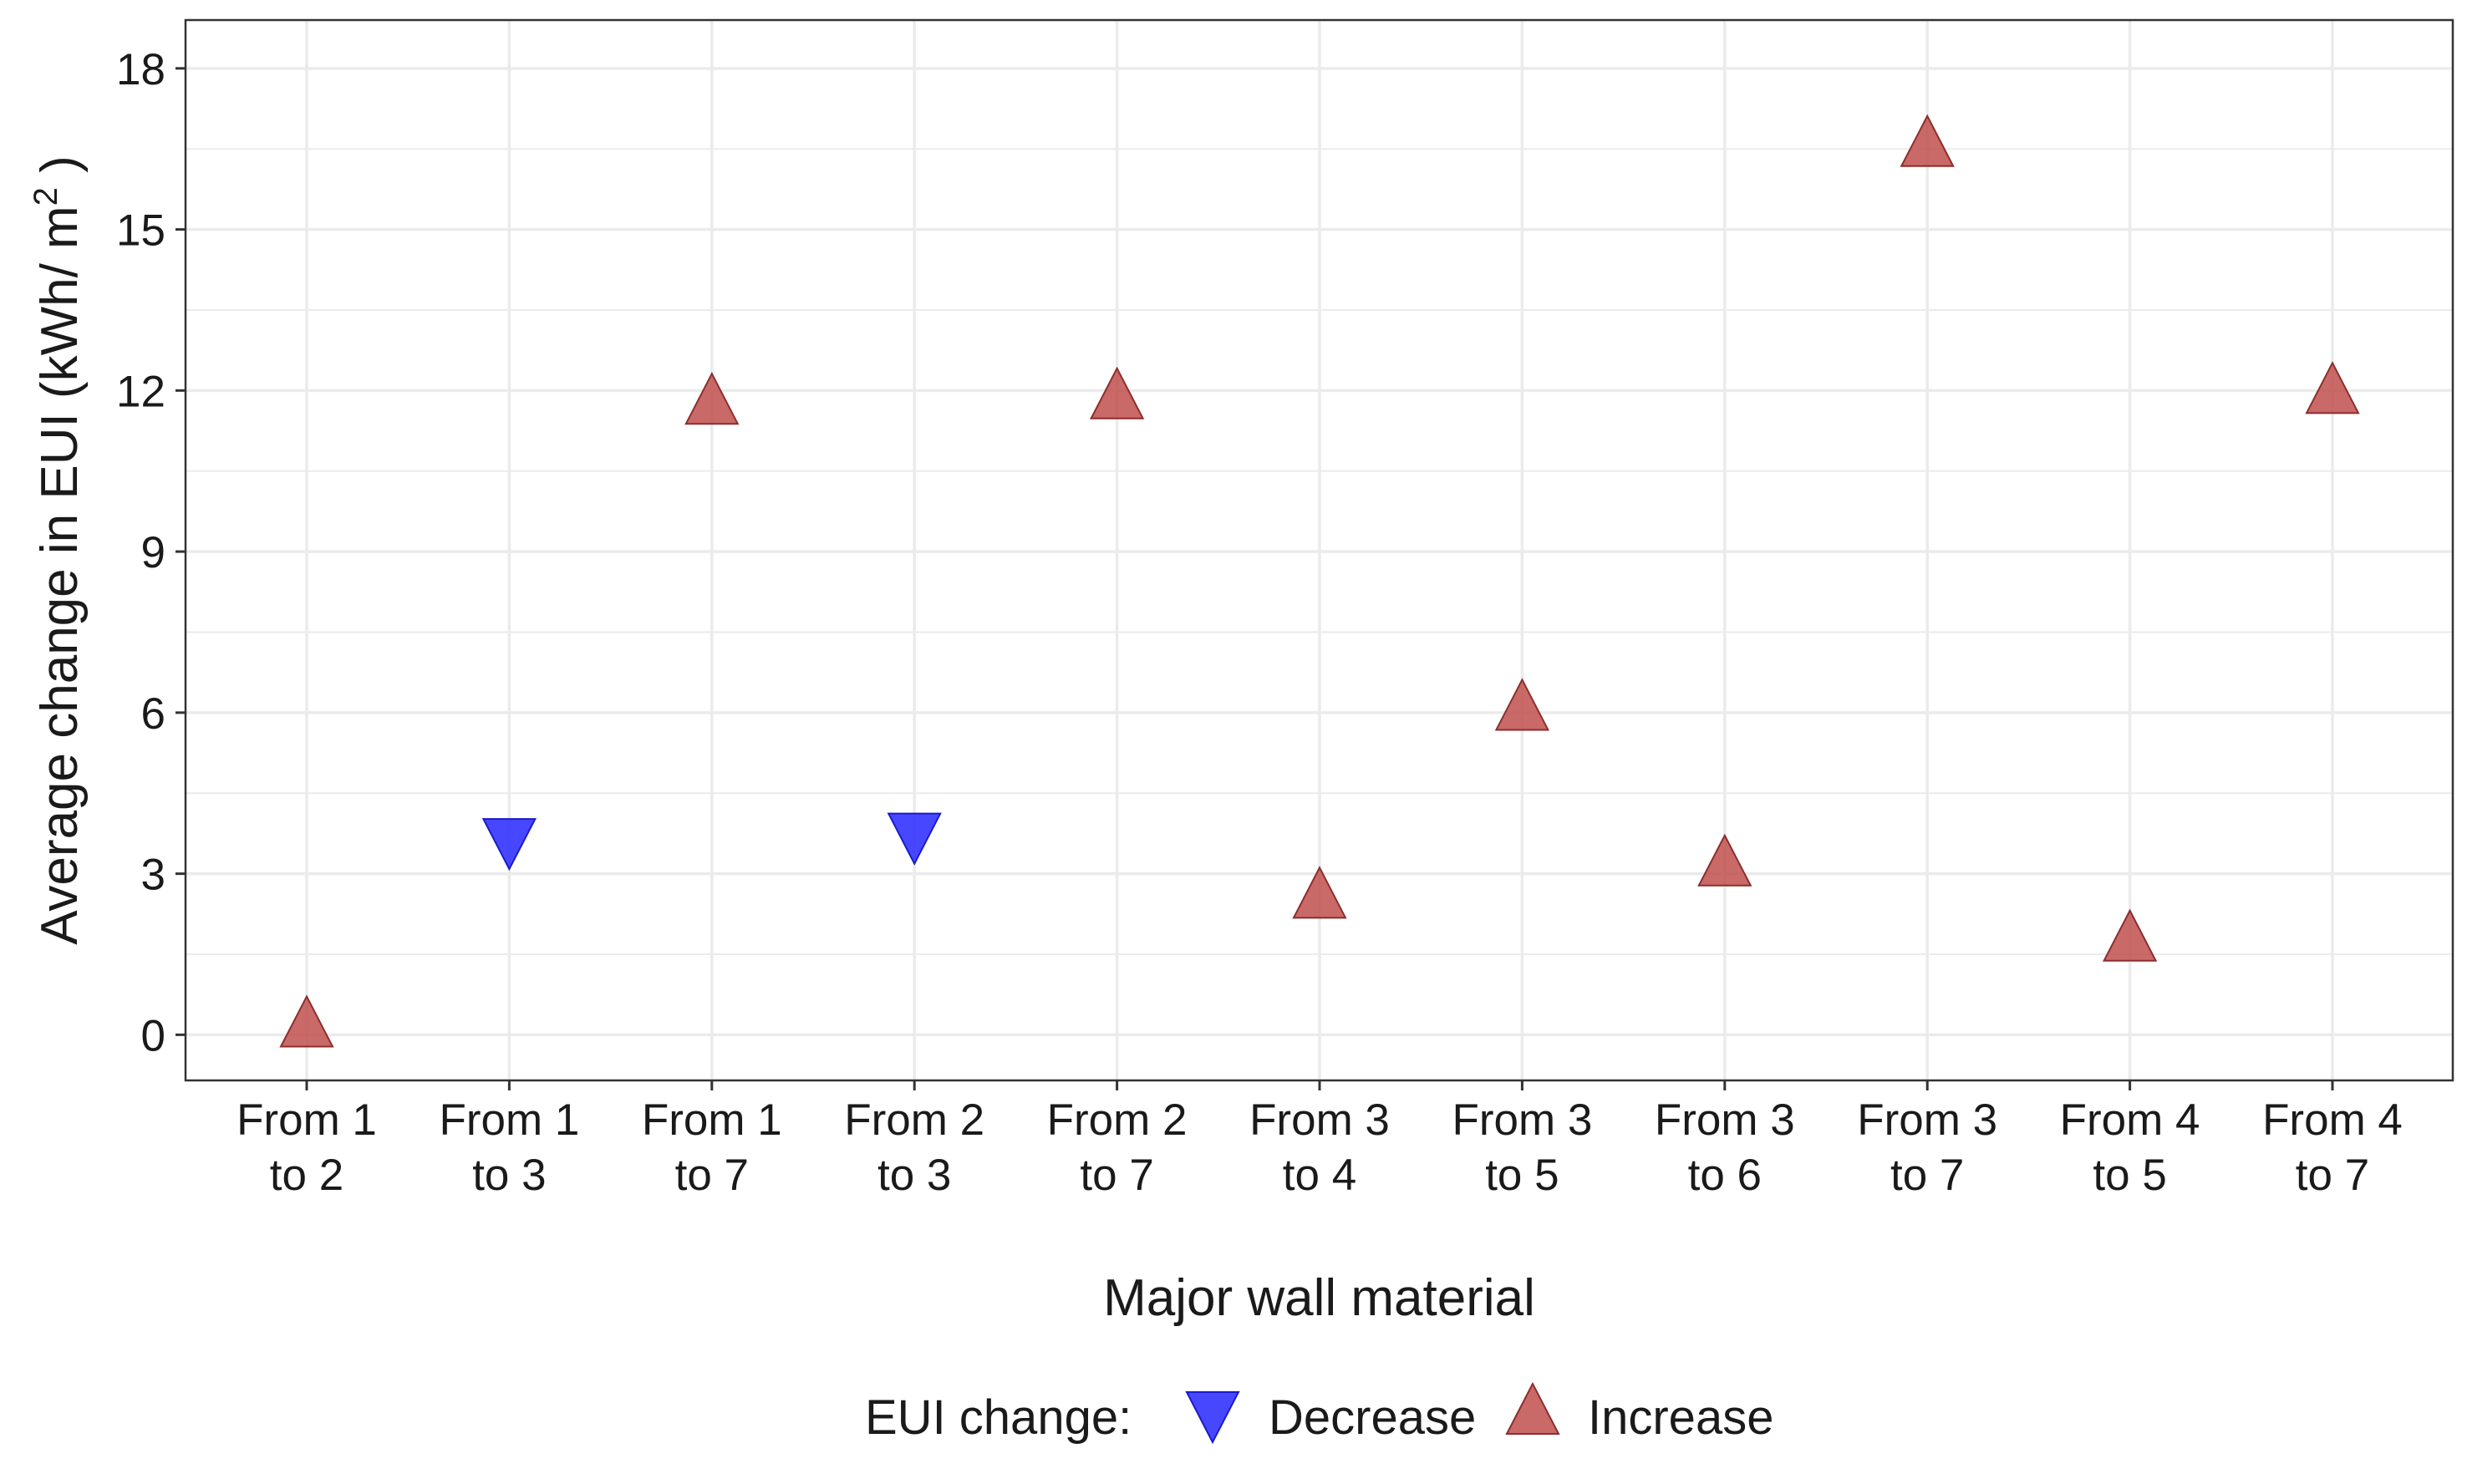 This screenshot has height=1484, width=2467. I want to click on y-tick-label: 0, so click(153, 1035).